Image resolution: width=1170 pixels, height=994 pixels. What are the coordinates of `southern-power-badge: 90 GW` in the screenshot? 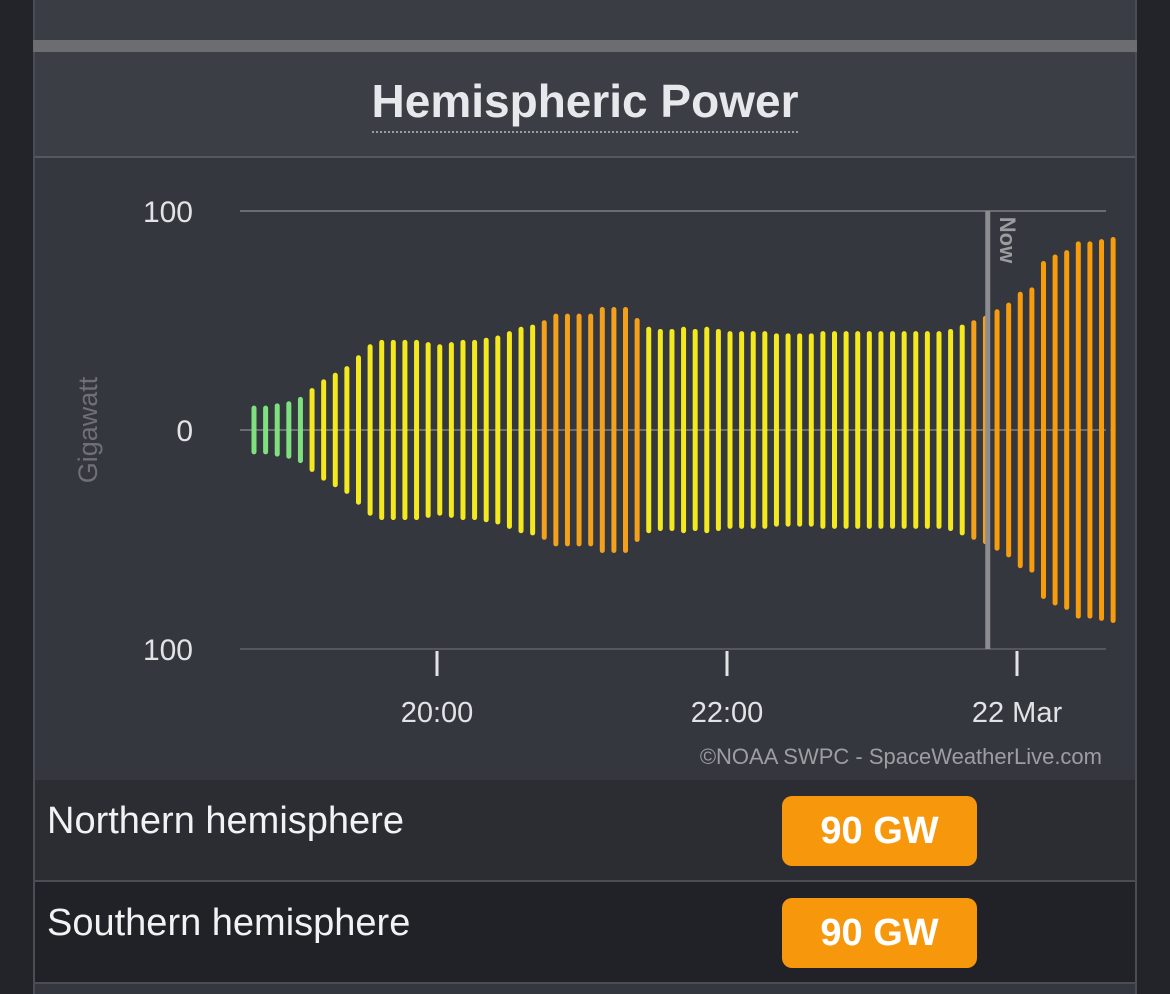 It's located at (879, 933).